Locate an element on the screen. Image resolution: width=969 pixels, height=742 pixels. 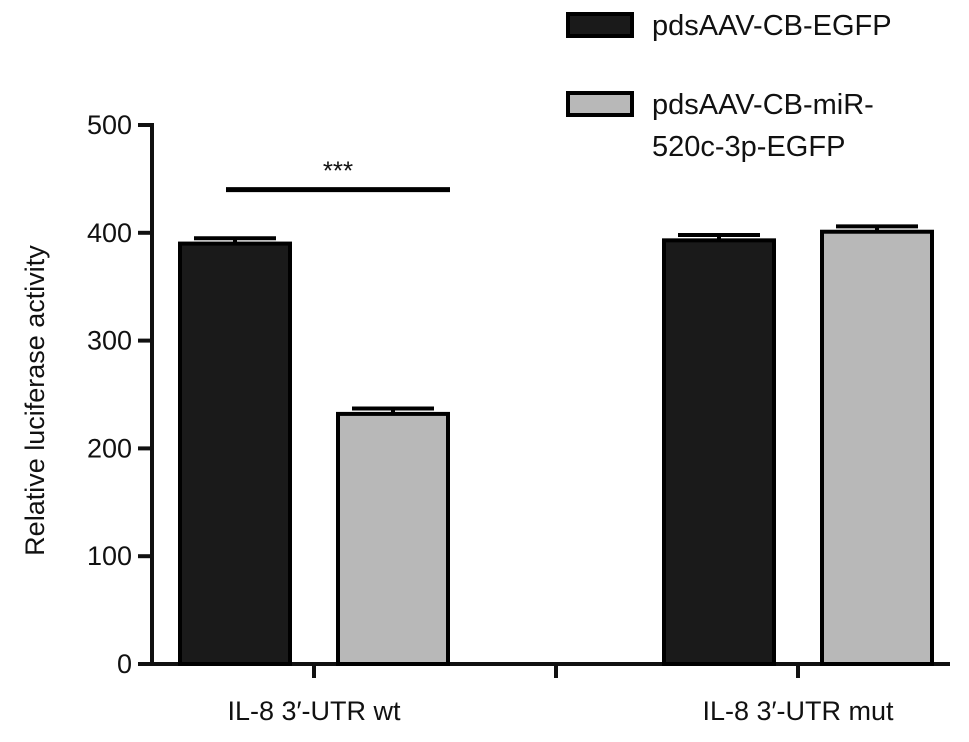
legend: pdsAAV-CB-EGFP pdsAAV-CB-miR- 520c-3p-EGFP is located at coordinates (729, 86).